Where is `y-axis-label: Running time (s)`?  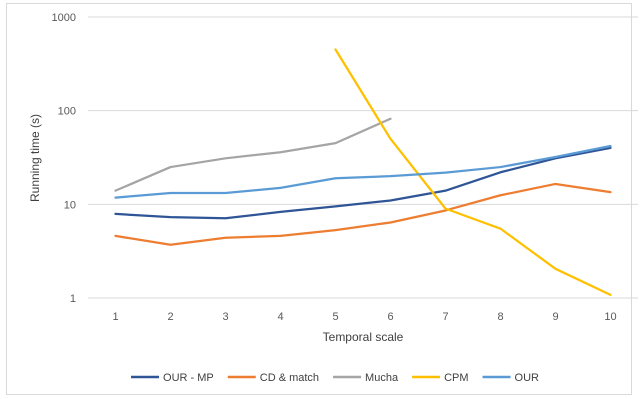
y-axis-label: Running time (s) is located at coordinates (35, 158).